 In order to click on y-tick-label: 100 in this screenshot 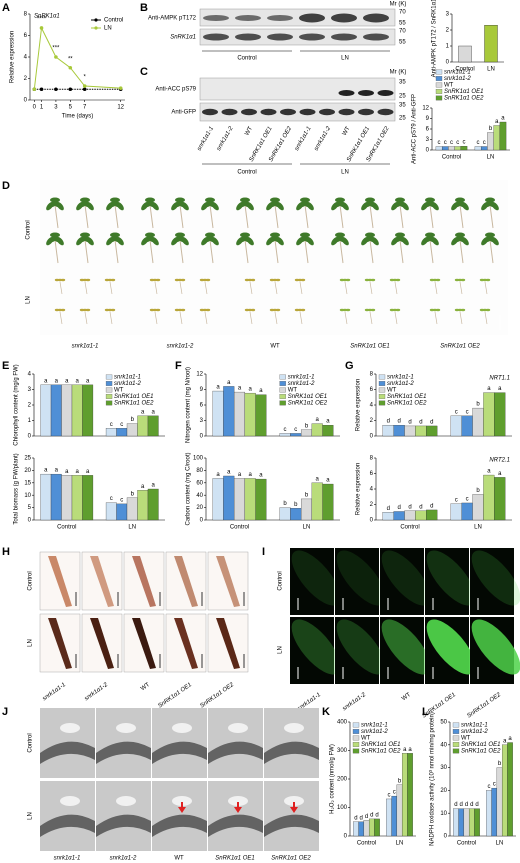, I will do `click(198, 459)`.